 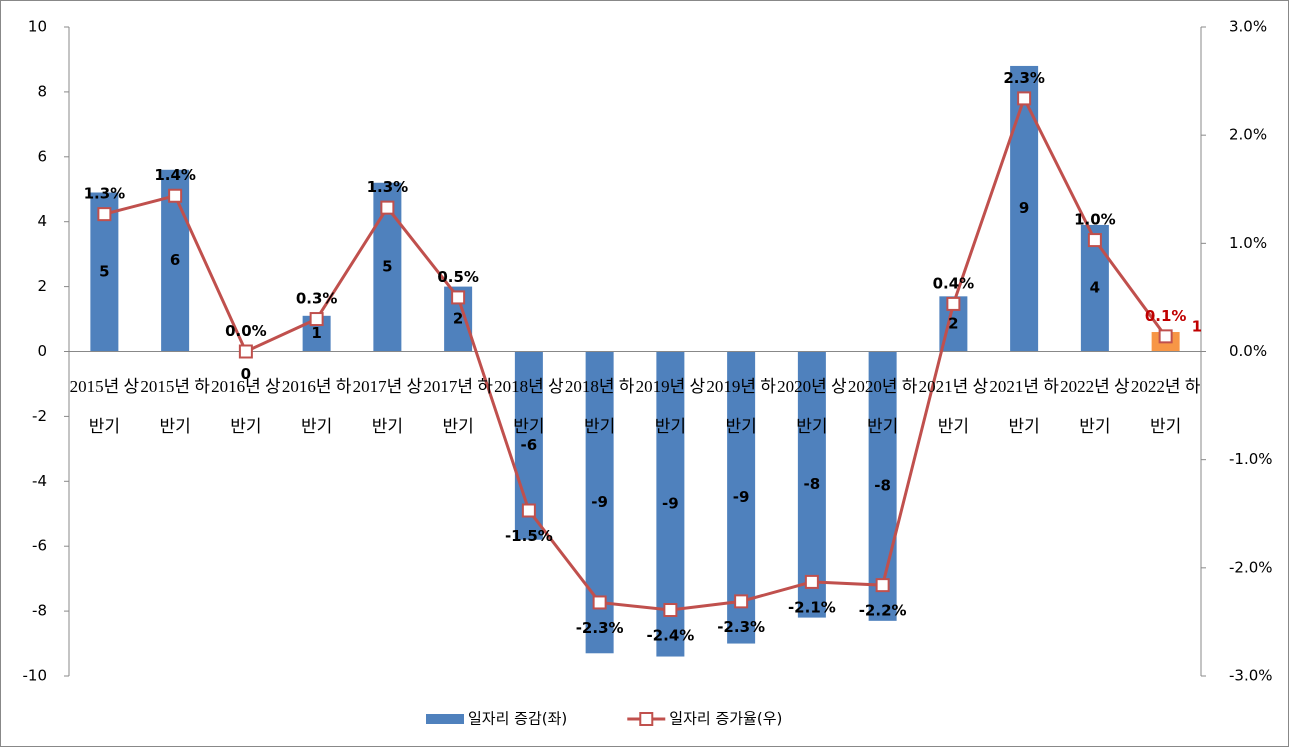 What do you see at coordinates (954, 283) in the screenshot?
I see `line-value-label: 0.4%` at bounding box center [954, 283].